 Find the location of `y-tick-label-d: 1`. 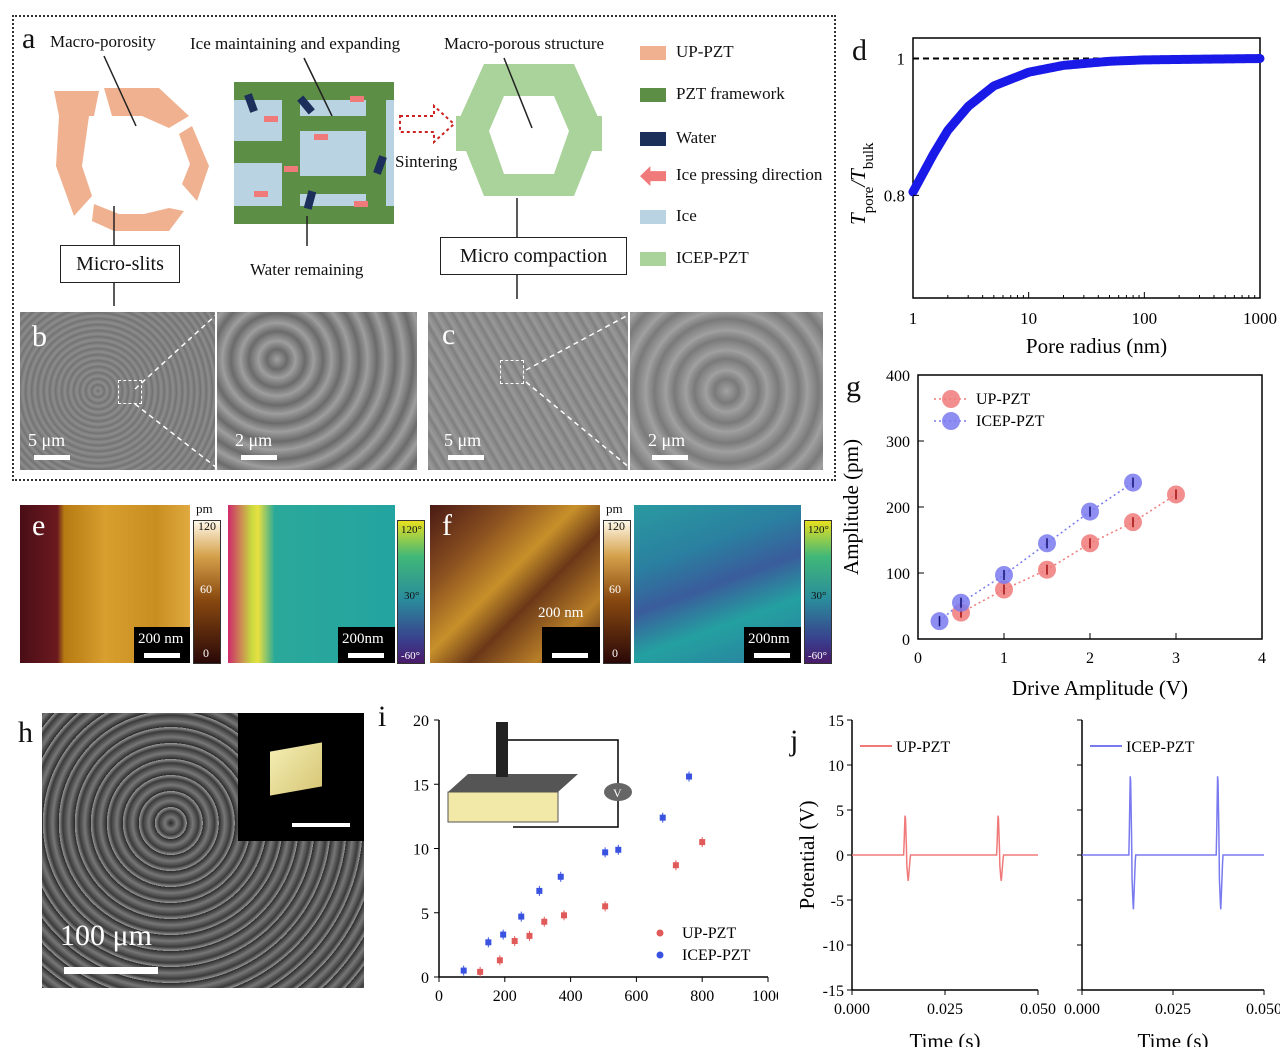

y-tick-label-d: 1 is located at coordinates (901, 59).